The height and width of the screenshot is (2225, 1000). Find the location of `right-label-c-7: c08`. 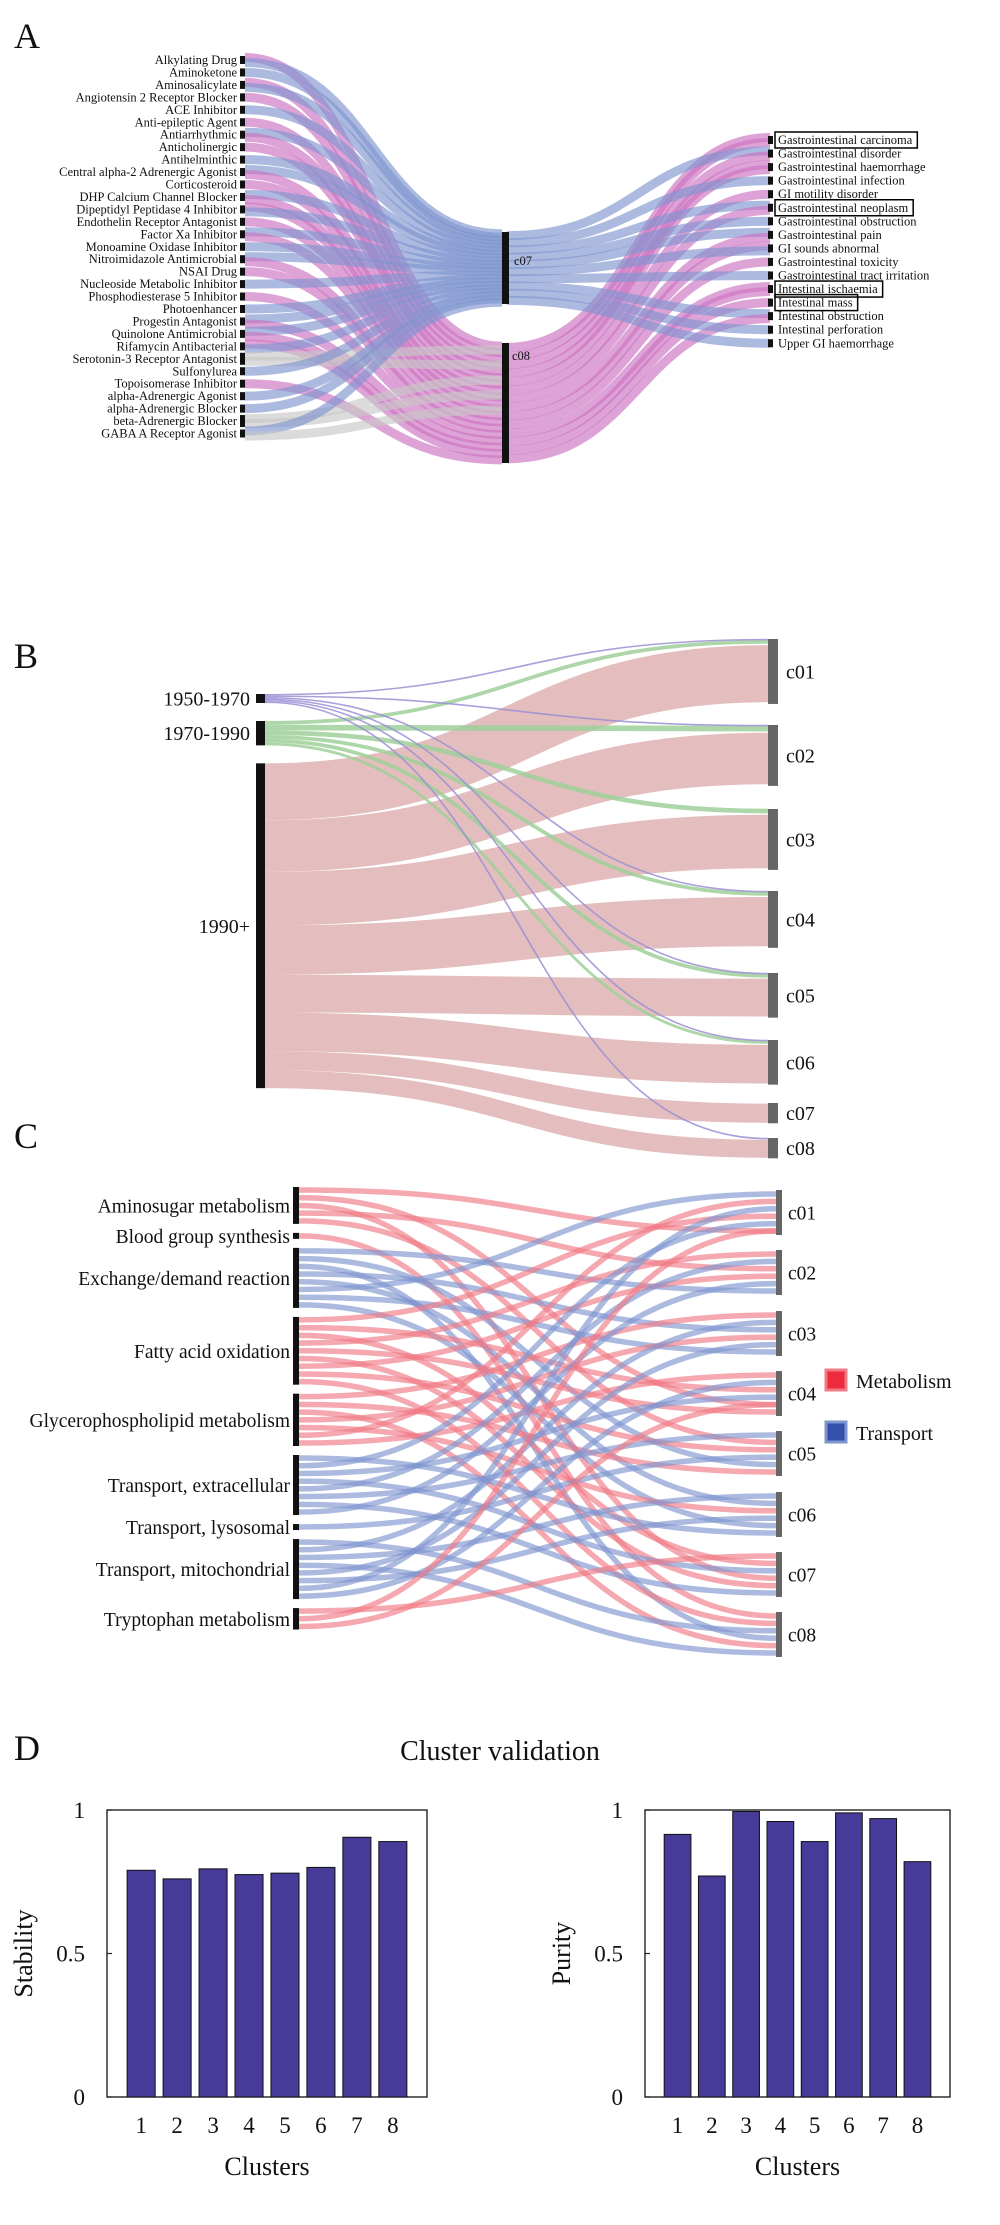

right-label-c-7: c08 is located at coordinates (802, 1636).